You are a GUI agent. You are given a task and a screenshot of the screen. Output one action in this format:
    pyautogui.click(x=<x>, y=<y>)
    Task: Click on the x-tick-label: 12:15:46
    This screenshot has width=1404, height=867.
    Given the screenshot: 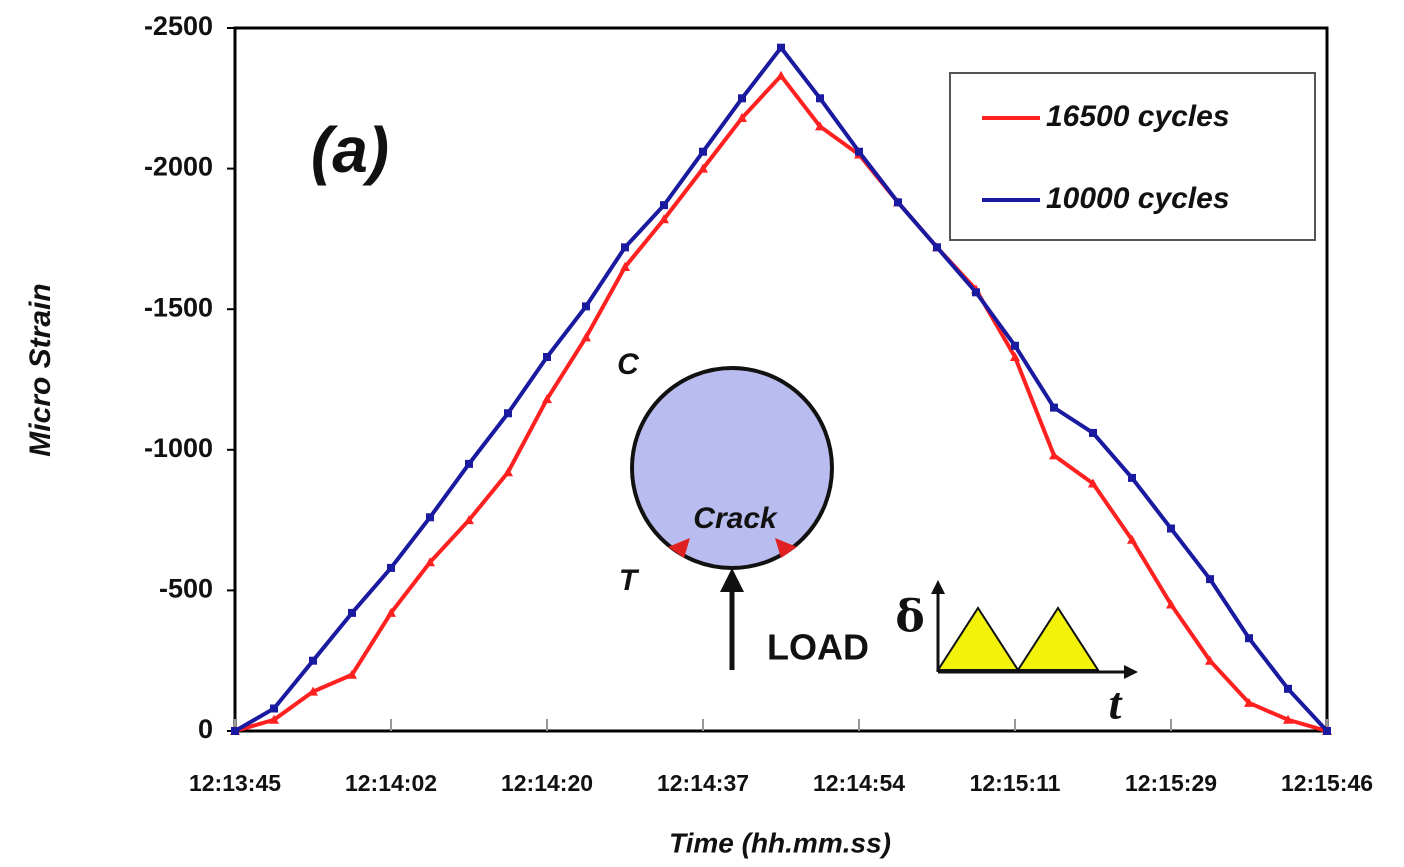 What is the action you would take?
    pyautogui.click(x=1327, y=783)
    